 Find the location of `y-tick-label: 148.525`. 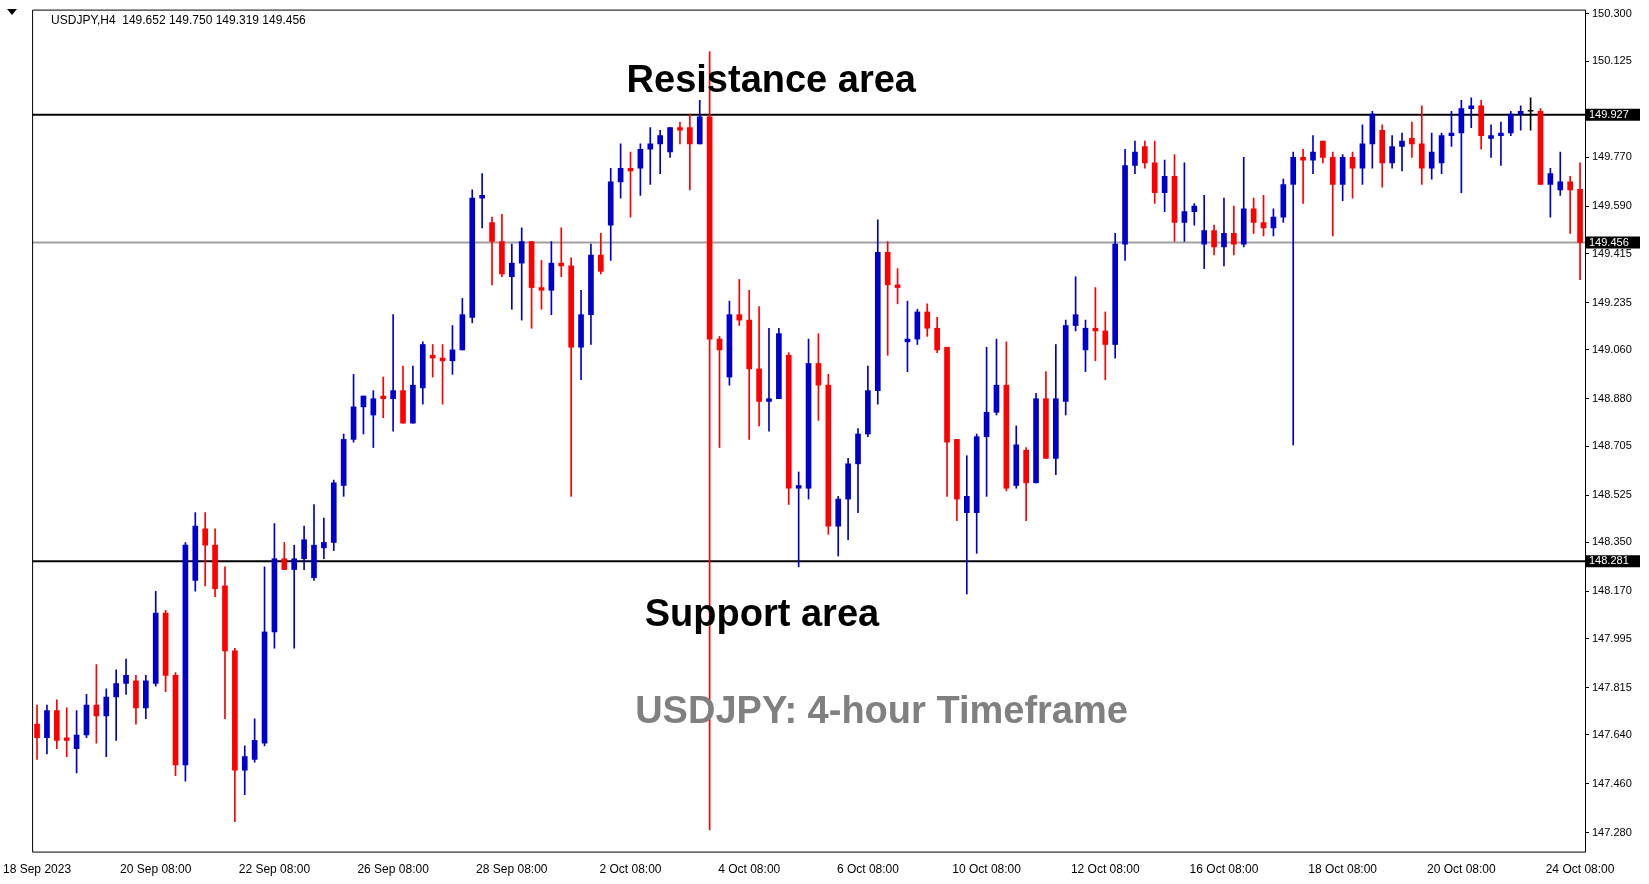

y-tick-label: 148.525 is located at coordinates (1612, 494).